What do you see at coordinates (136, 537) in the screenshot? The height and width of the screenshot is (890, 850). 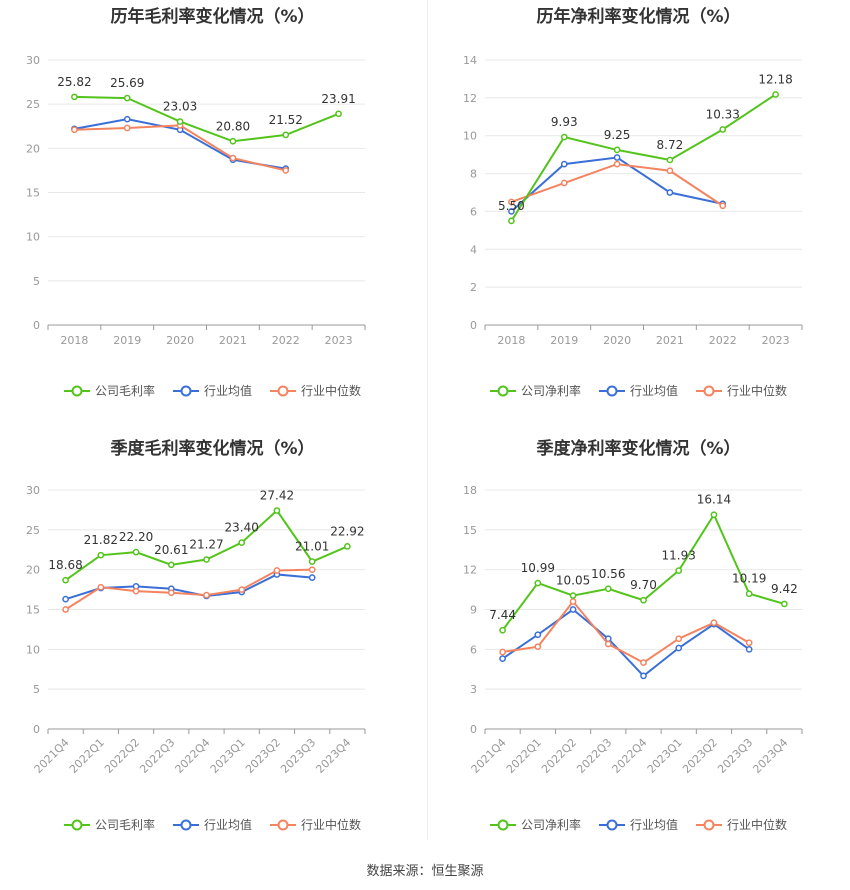 I see `data-label: 22.20` at bounding box center [136, 537].